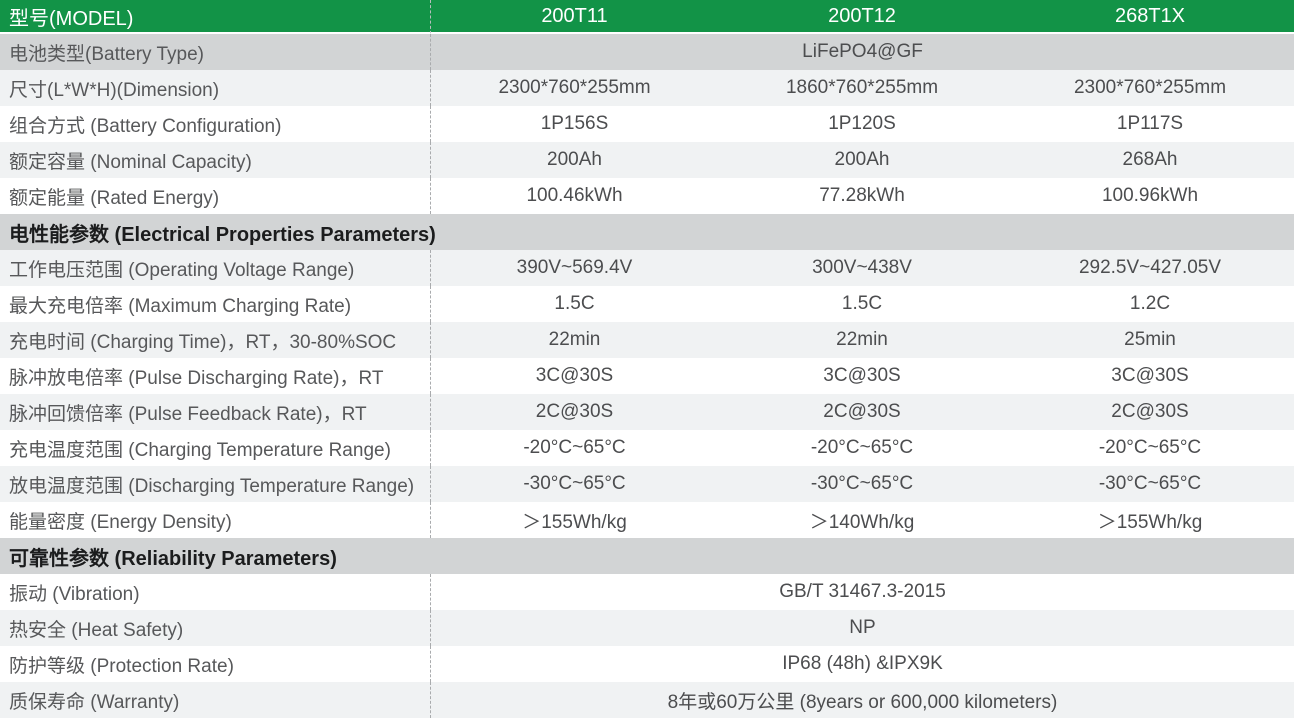  What do you see at coordinates (215, 628) in the screenshot?
I see `spec-label: 热安全 (Heat Safety)` at bounding box center [215, 628].